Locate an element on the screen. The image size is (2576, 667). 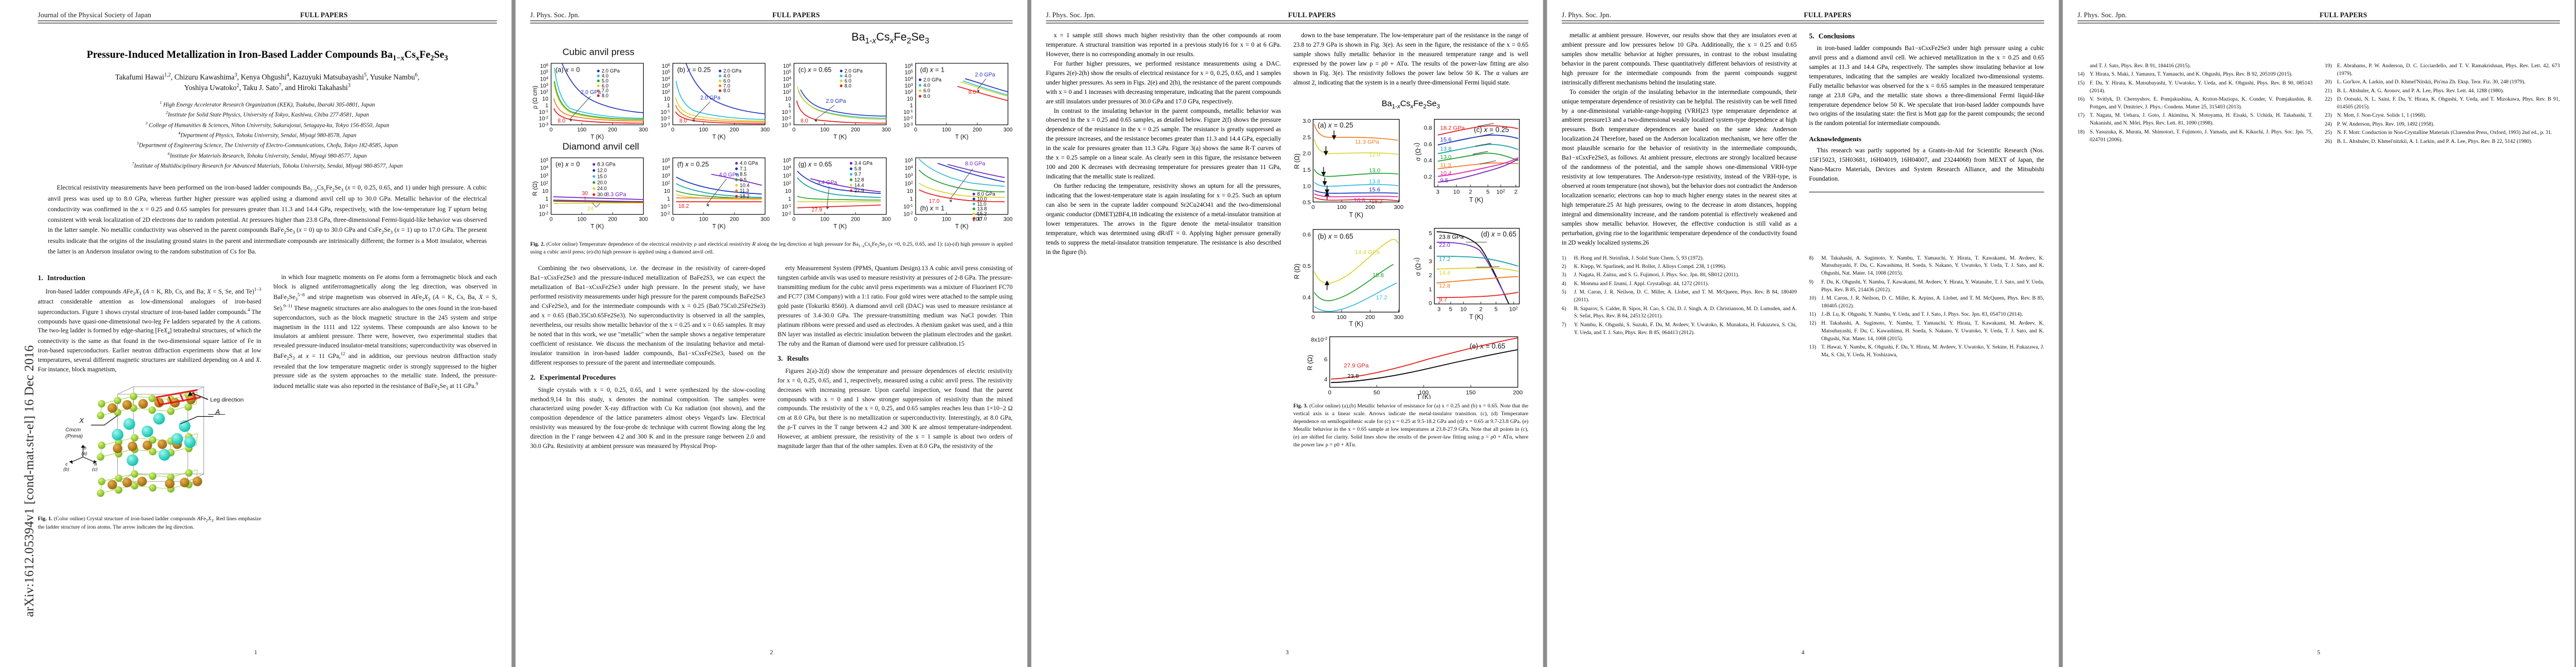
space-group-alt-label: (Pnma) is located at coordinates (74, 436).